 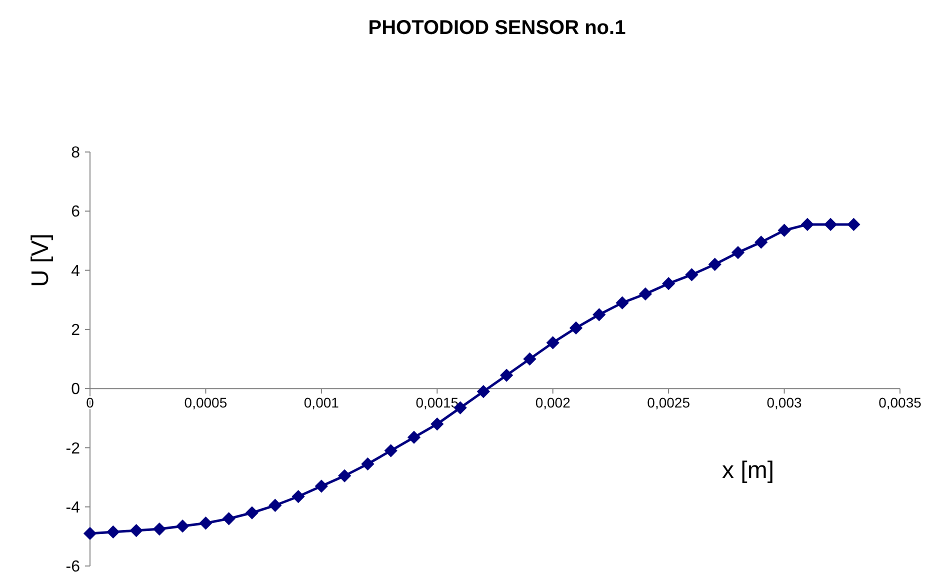 I want to click on x-tick-label: 0,0025, so click(x=668, y=402).